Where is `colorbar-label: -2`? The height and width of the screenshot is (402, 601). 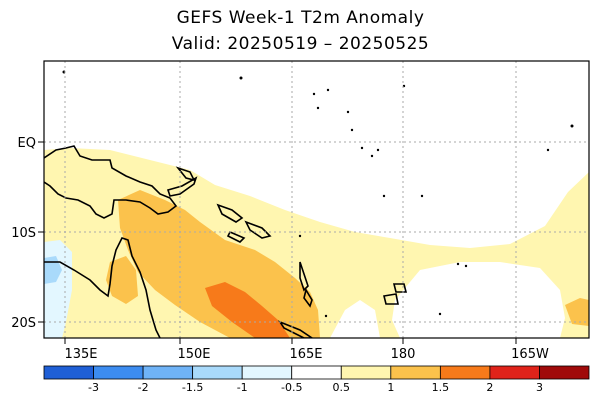 colorbar-label: -2 is located at coordinates (143, 387).